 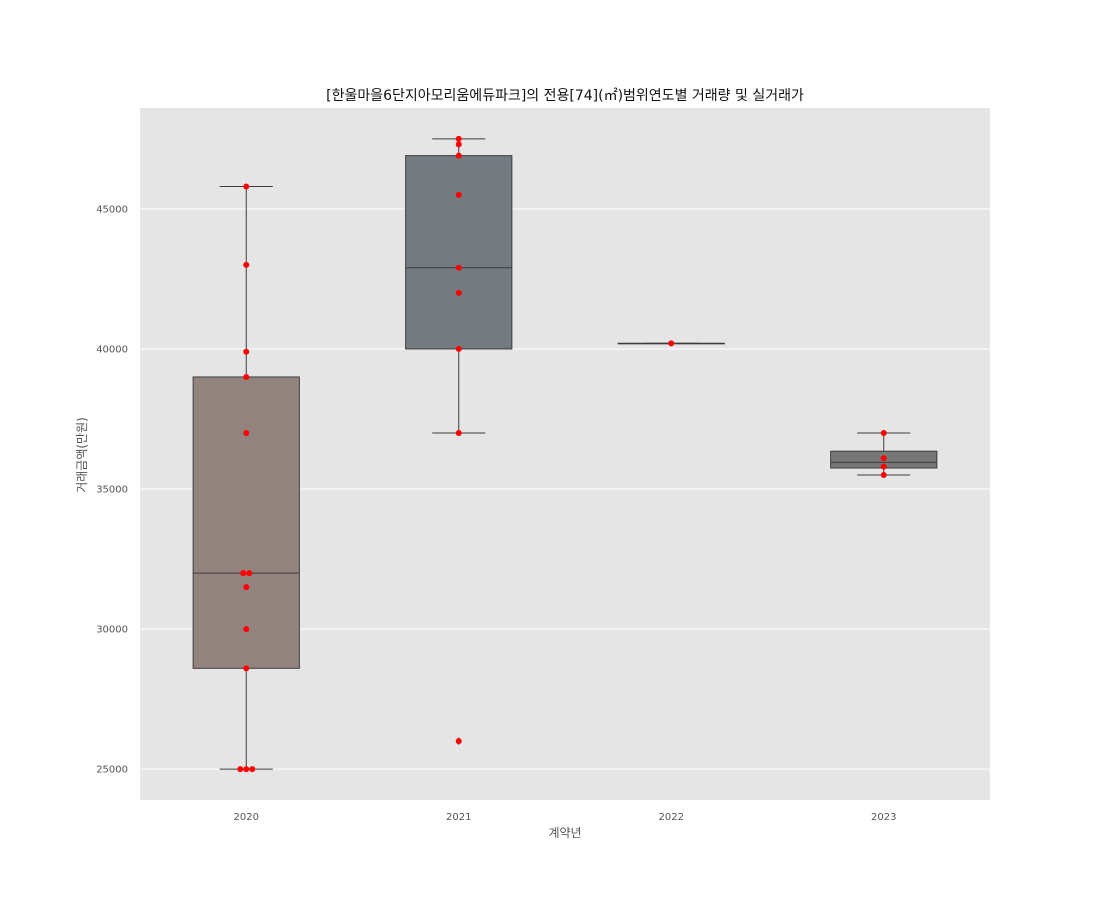 What do you see at coordinates (671, 817) in the screenshot?
I see `x-tick-label: 2022` at bounding box center [671, 817].